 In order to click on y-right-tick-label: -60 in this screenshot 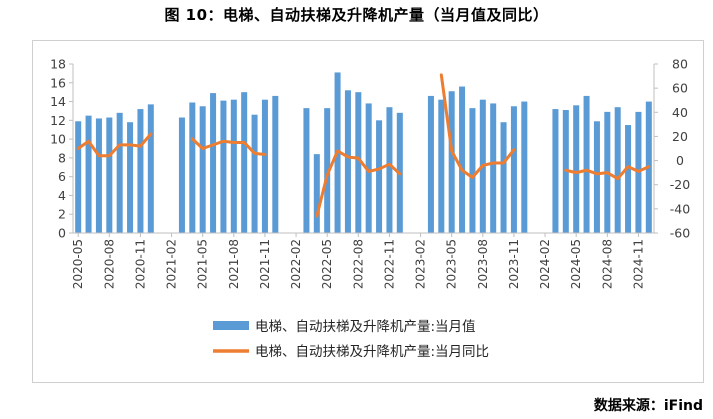, I will do `click(680, 233)`.